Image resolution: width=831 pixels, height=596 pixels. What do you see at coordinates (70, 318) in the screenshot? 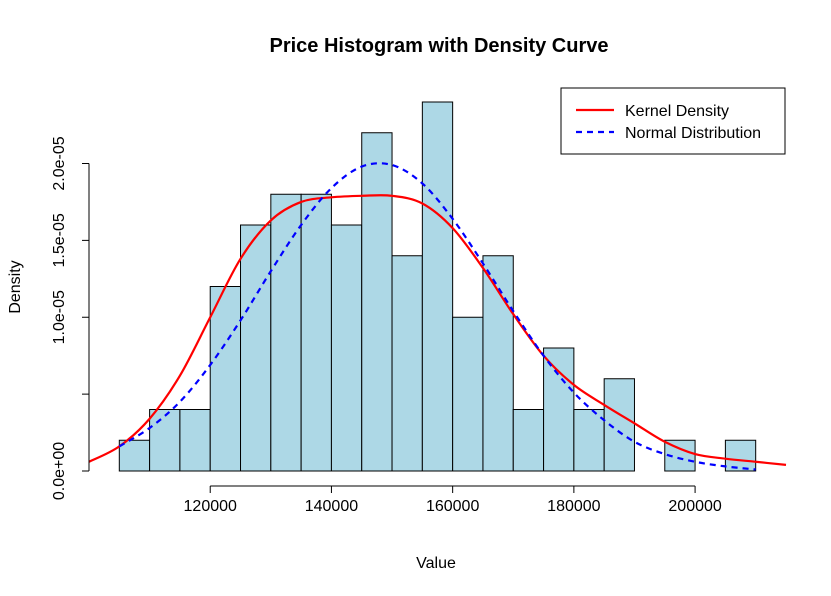
I see `y-axis: 0.0e+00 1.0e-05 1.5e-05 2.0e-05` at bounding box center [70, 318].